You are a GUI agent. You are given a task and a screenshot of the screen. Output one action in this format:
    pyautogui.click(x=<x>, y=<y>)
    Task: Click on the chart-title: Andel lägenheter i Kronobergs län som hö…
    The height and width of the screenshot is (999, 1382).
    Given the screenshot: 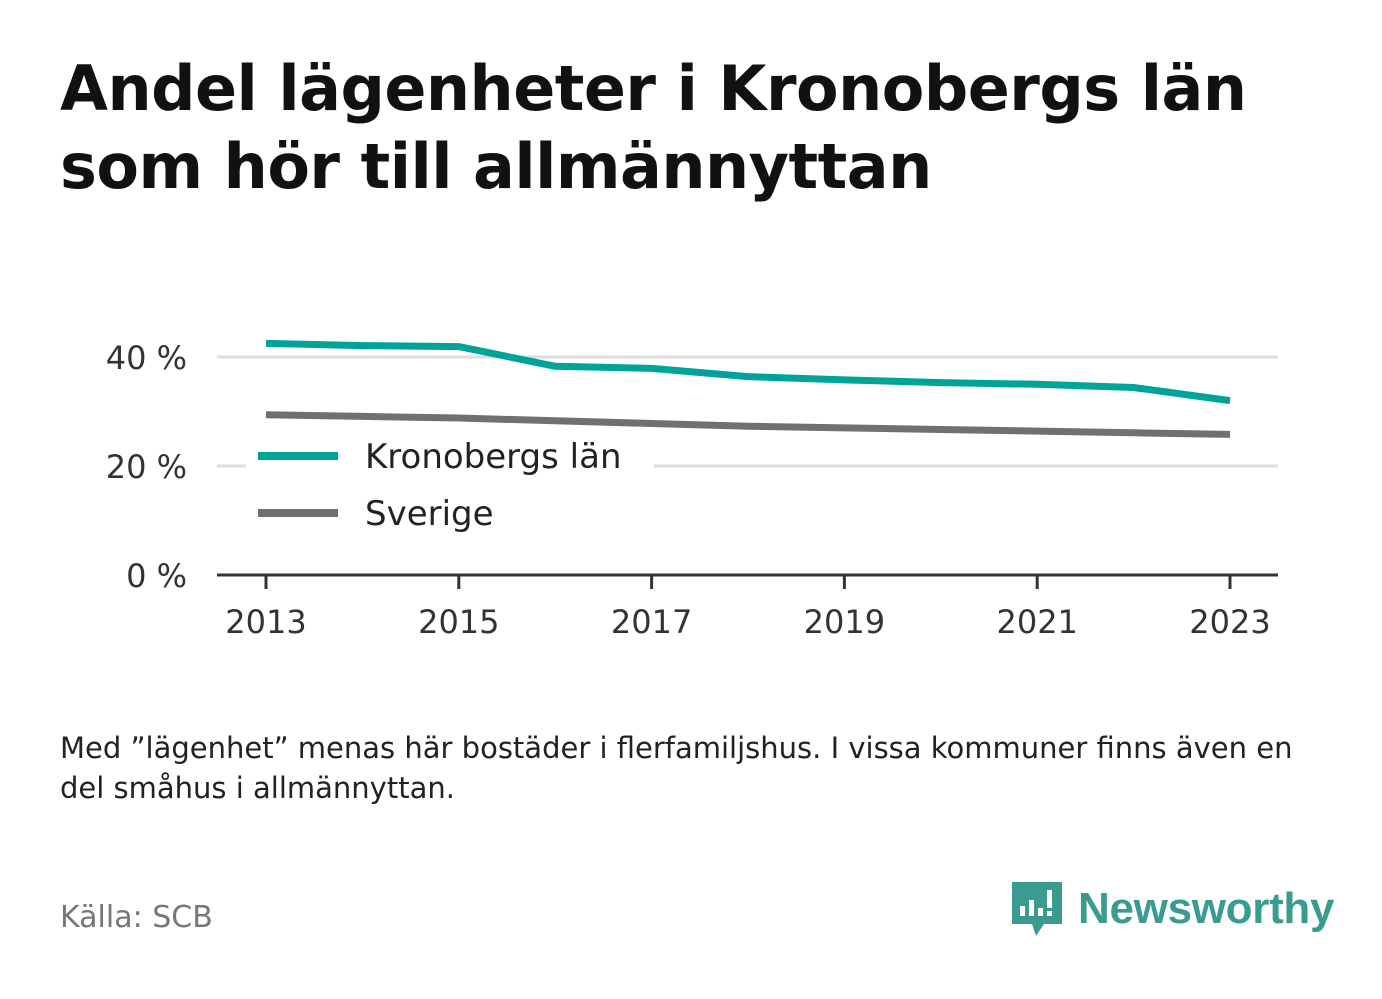 What is the action you would take?
    pyautogui.click(x=653, y=127)
    